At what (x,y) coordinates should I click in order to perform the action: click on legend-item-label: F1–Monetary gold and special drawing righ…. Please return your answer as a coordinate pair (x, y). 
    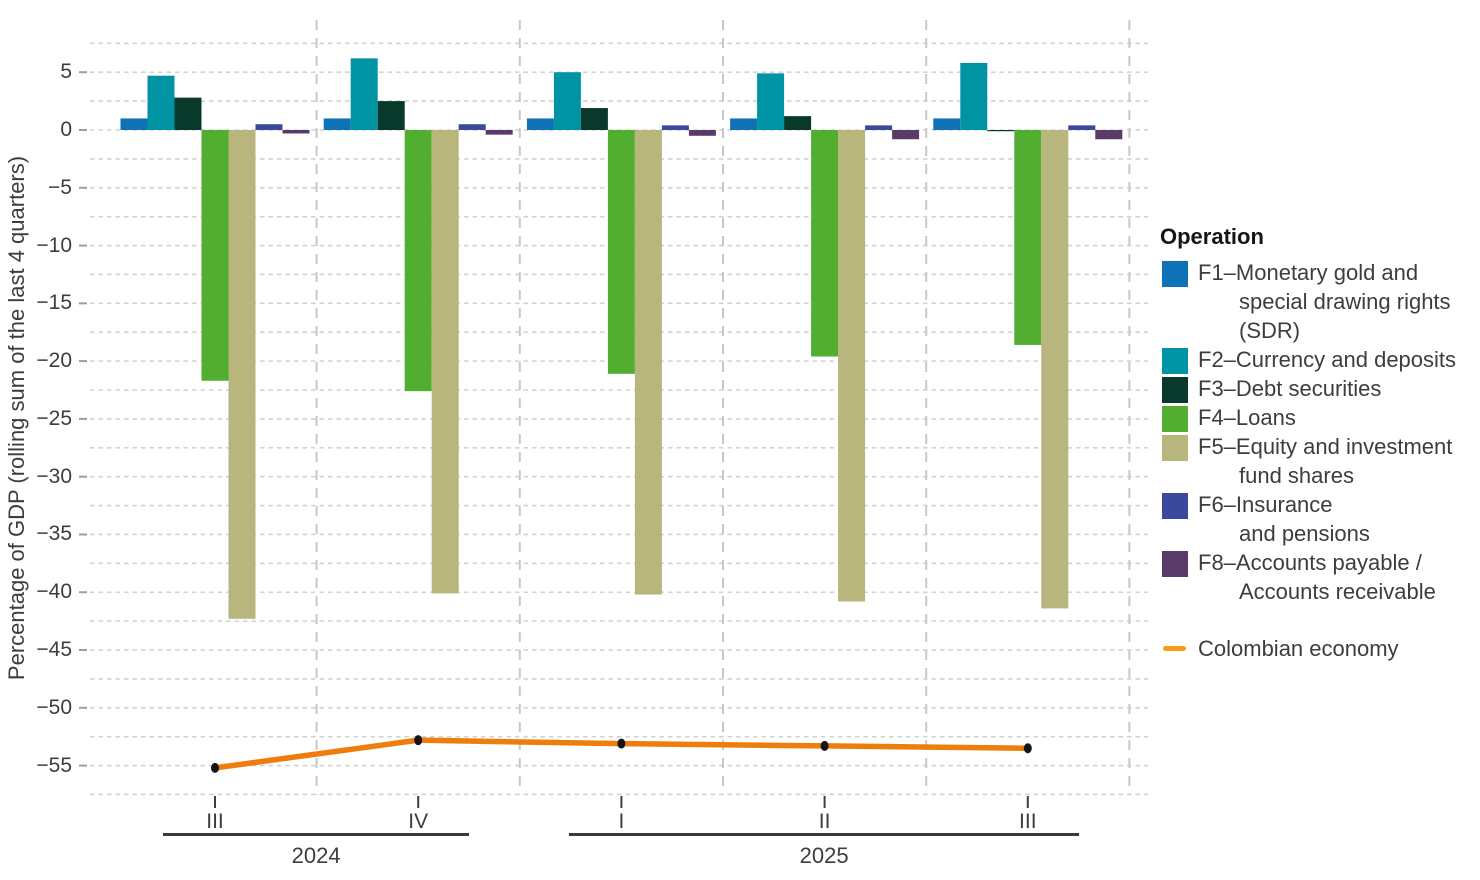
    Looking at the image, I should click on (1324, 301).